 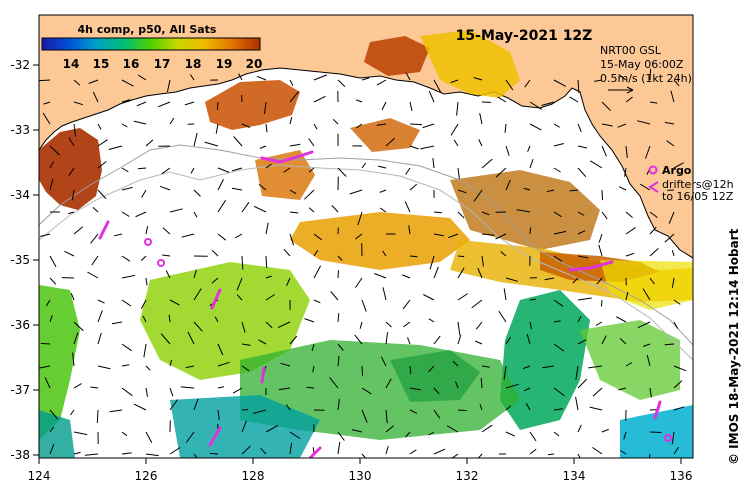 What do you see at coordinates (20, 390) in the screenshot?
I see `y-tick-37: -37` at bounding box center [20, 390].